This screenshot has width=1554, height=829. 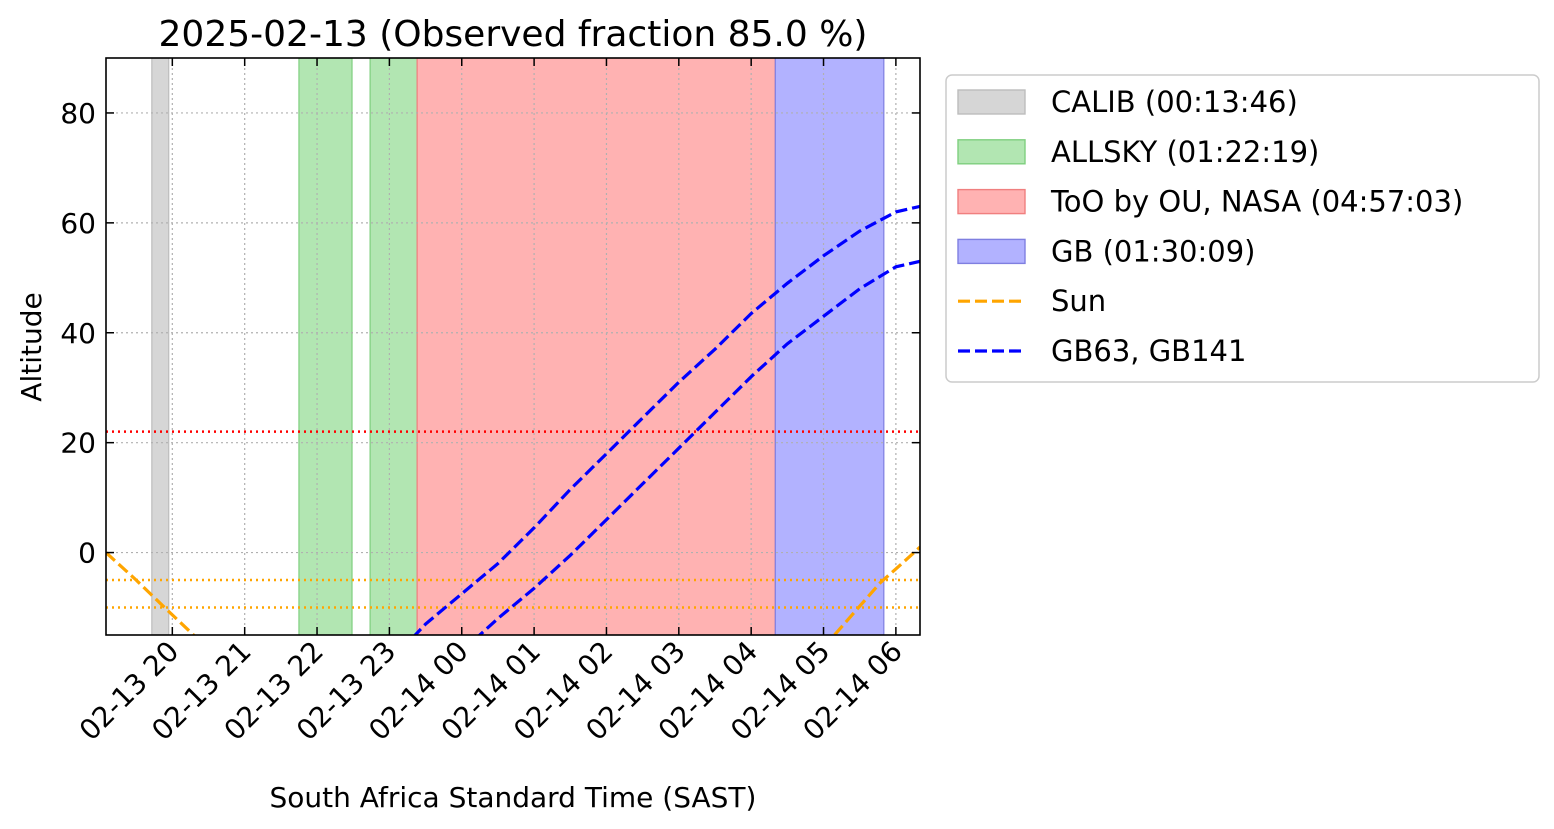 What do you see at coordinates (78, 443) in the screenshot?
I see `y-tick-label-1: 20` at bounding box center [78, 443].